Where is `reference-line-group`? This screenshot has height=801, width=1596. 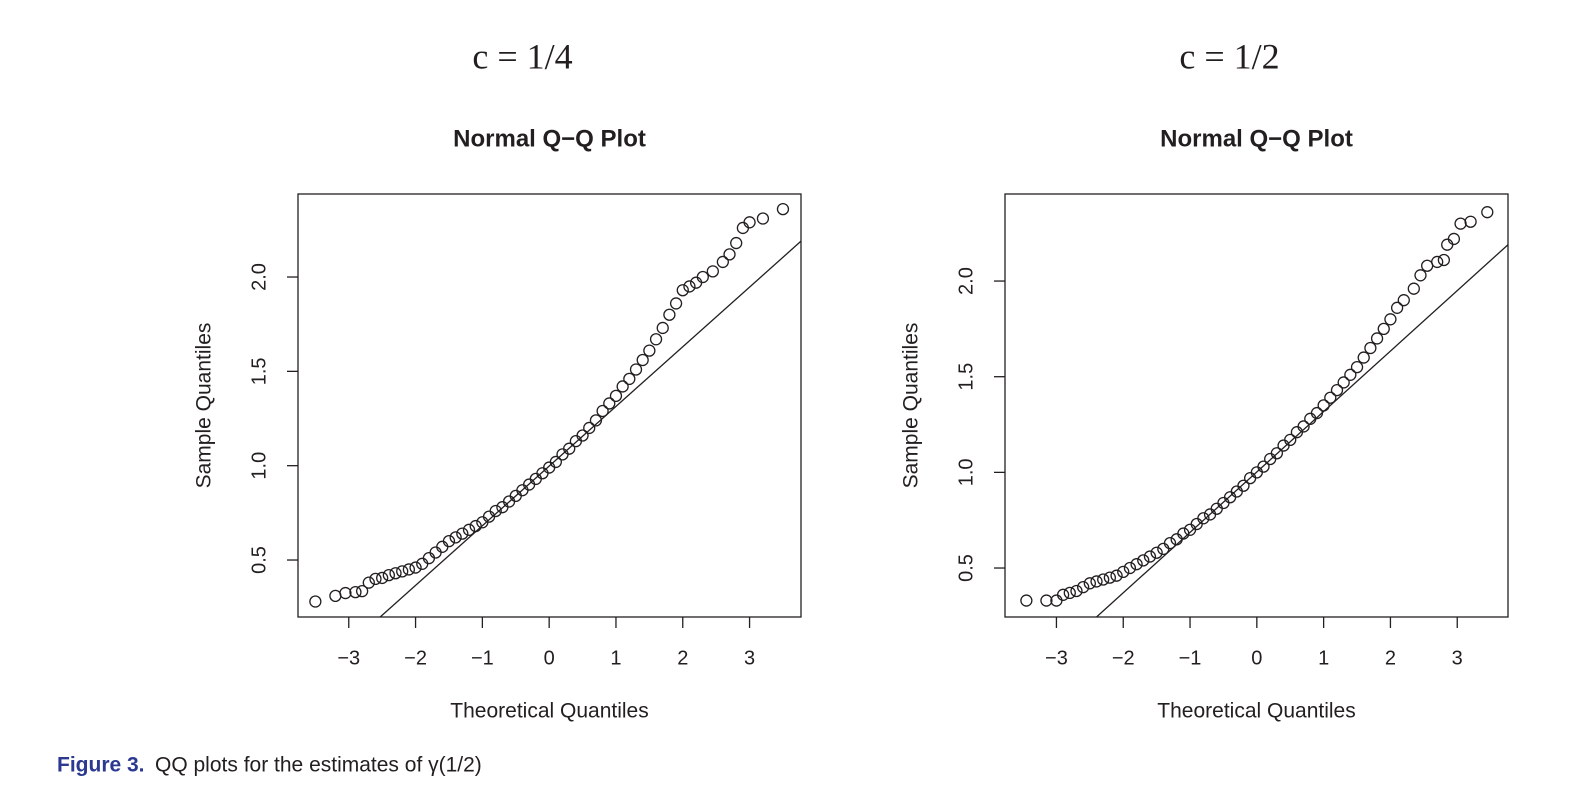
reference-line-group is located at coordinates (590, 428).